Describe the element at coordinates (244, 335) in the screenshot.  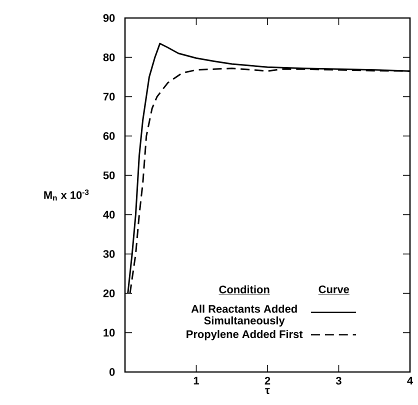
I see `legend-label: Propylene Added First` at that location.